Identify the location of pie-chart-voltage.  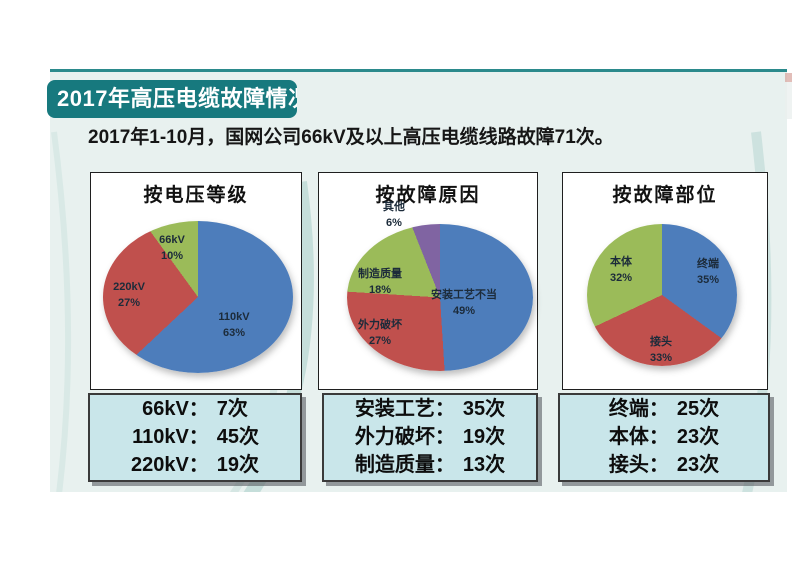
(198, 297).